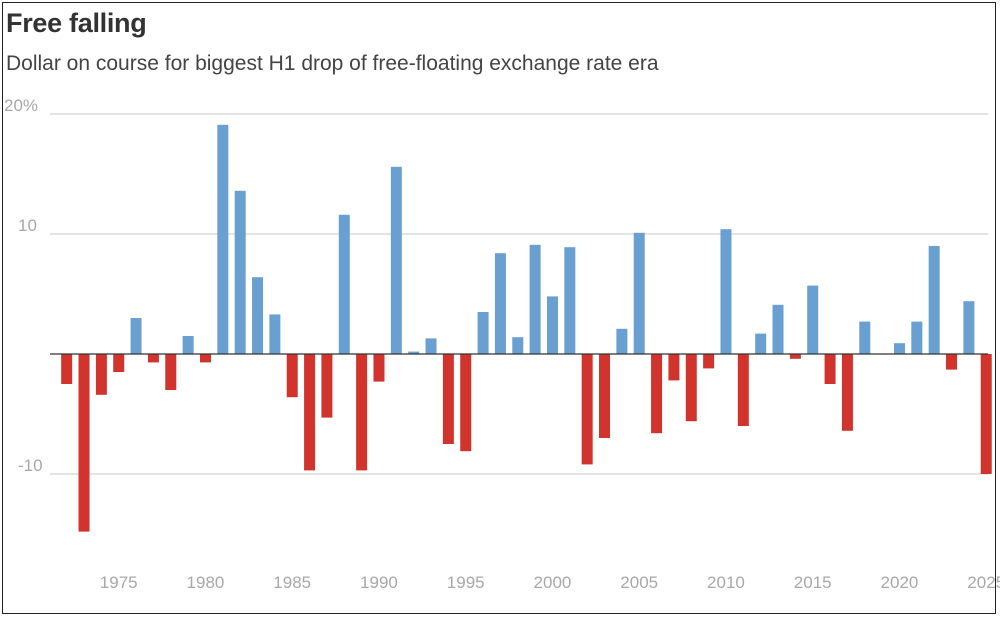  I want to click on bar-1999, so click(535, 299).